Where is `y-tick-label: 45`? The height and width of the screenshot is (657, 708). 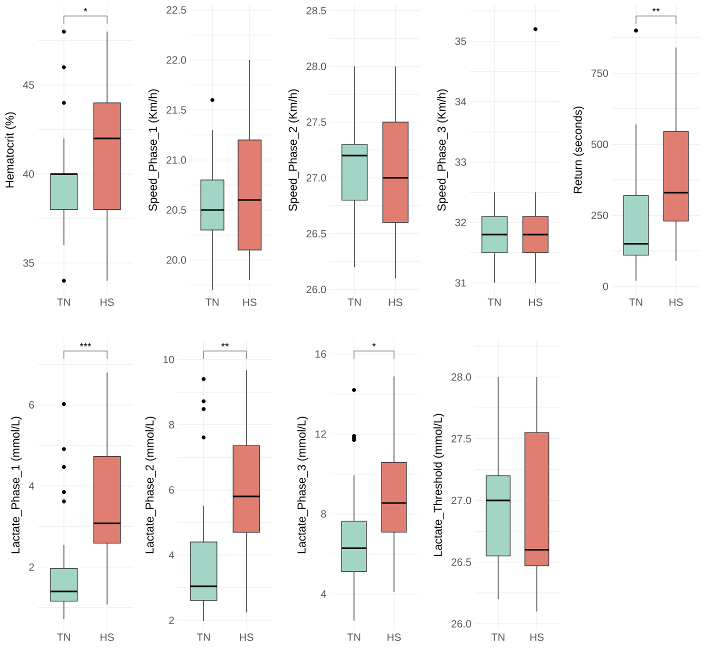 y-tick-label: 45 is located at coordinates (28, 85).